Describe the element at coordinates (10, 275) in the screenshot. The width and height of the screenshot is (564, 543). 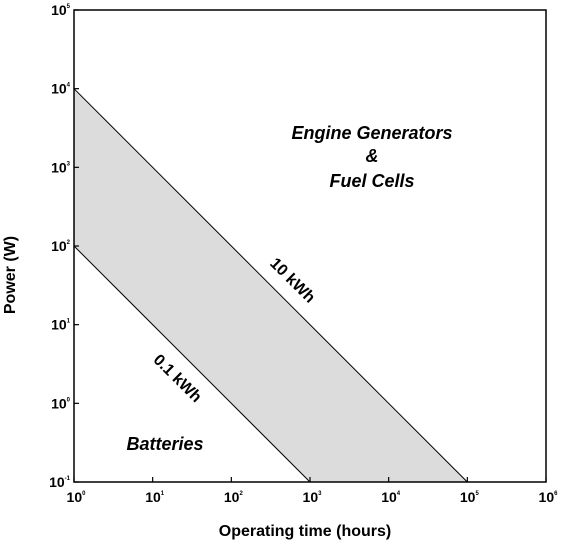
I see `y-axis-label: Power (W)` at that location.